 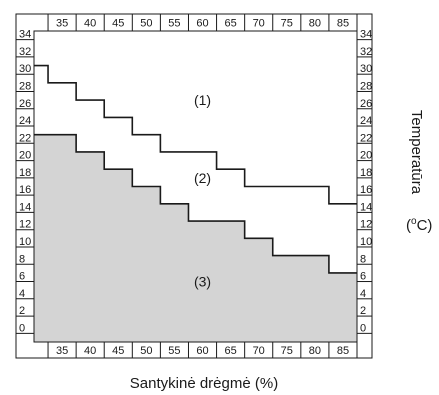 What do you see at coordinates (202, 190) in the screenshot?
I see `region-labels: (1) (2) (3)` at bounding box center [202, 190].